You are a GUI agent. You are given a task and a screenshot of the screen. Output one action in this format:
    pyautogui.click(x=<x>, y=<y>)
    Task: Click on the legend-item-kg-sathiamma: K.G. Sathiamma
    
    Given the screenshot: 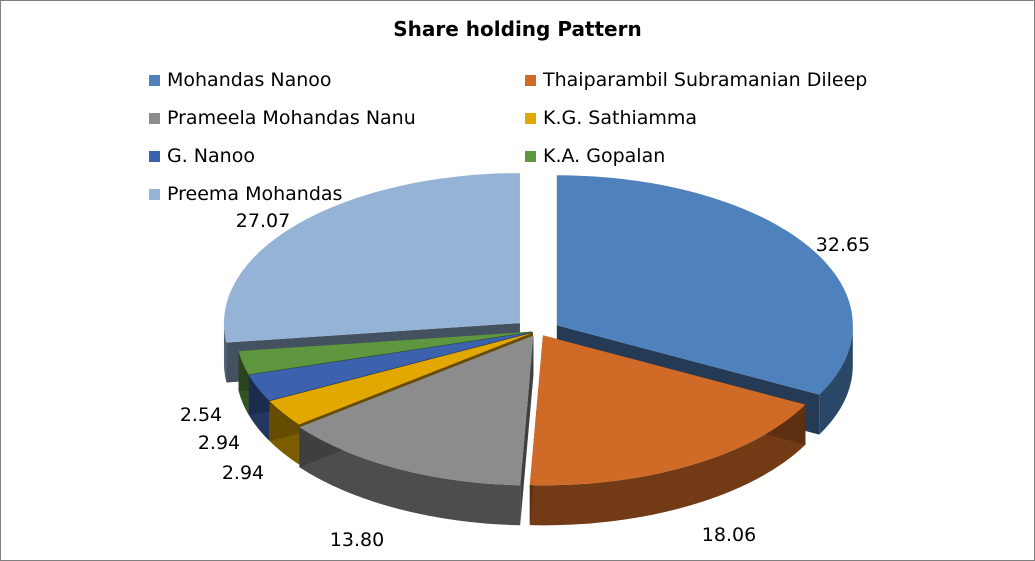 What is the action you would take?
    pyautogui.click(x=725, y=118)
    